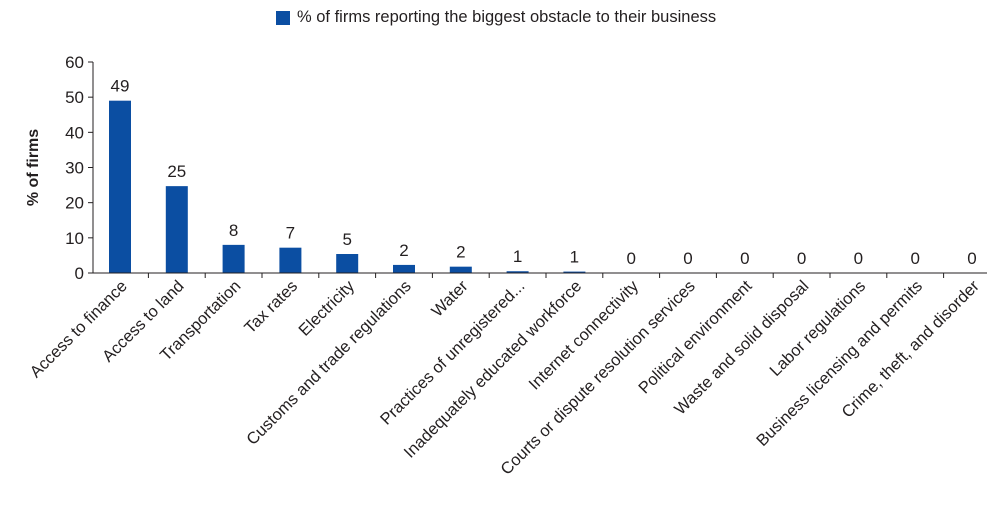  What do you see at coordinates (79, 329) in the screenshot?
I see `category-label: Access to finance` at bounding box center [79, 329].